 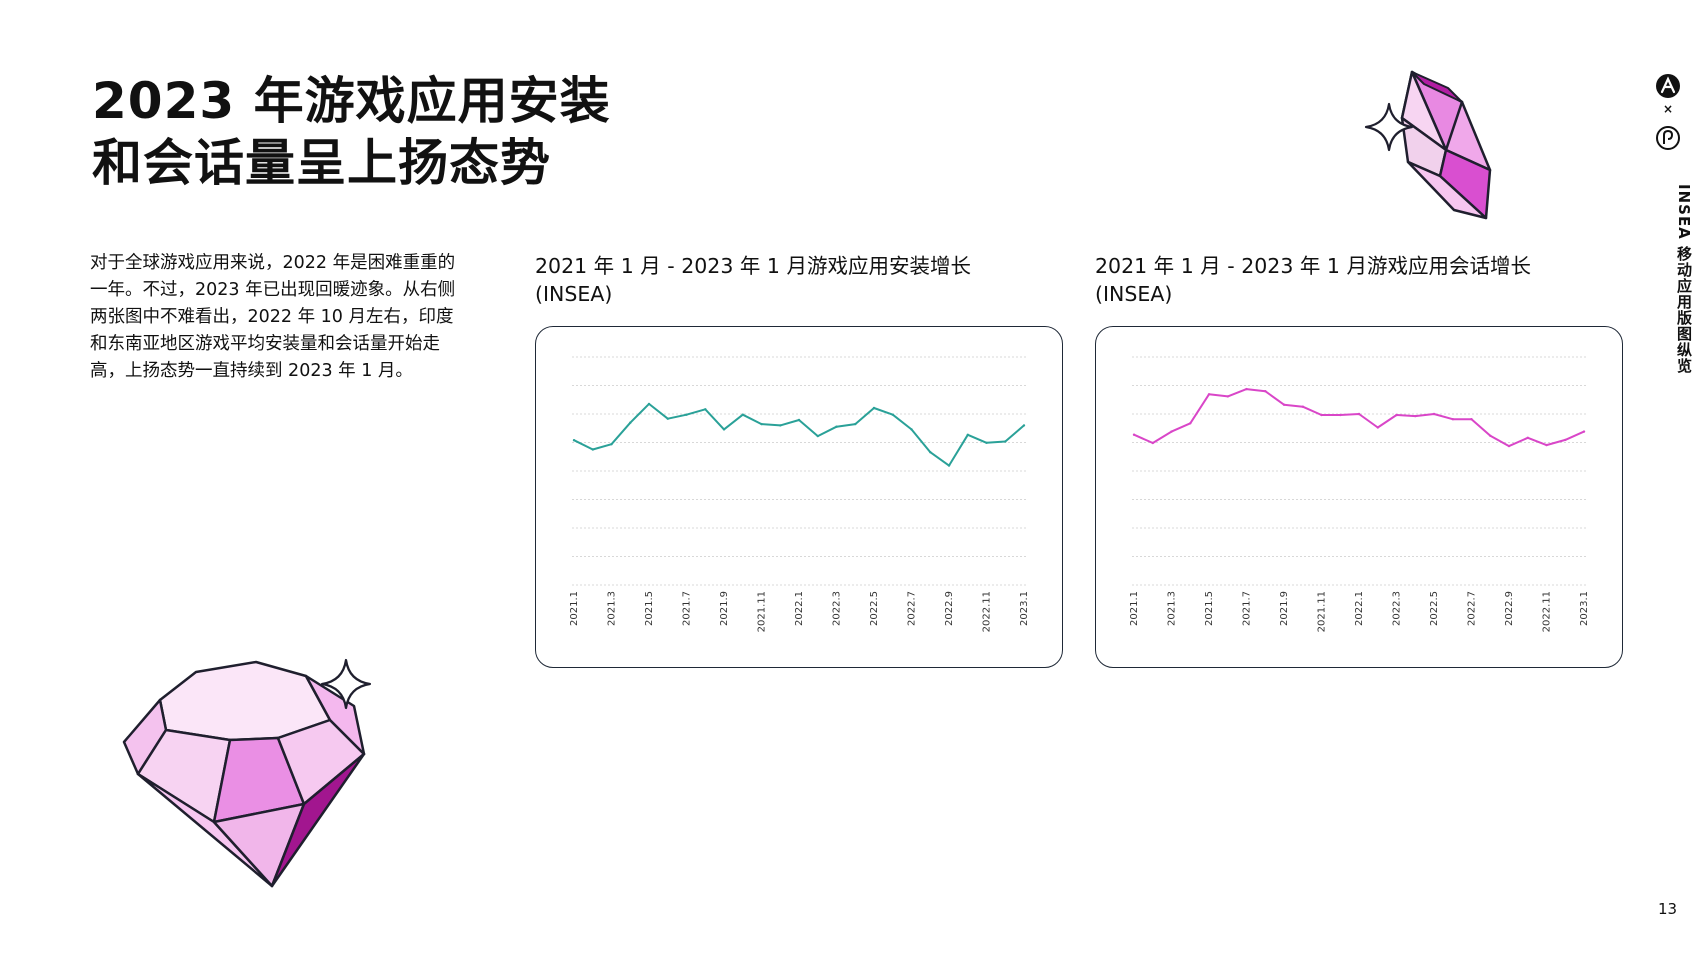 What do you see at coordinates (574, 608) in the screenshot?
I see `installs-x-tick-label: 2021.1` at bounding box center [574, 608].